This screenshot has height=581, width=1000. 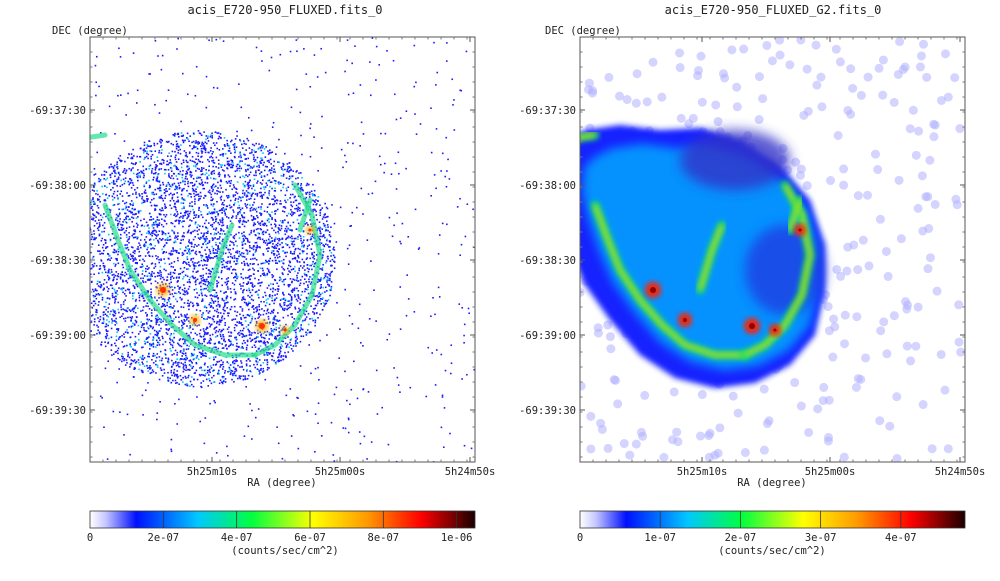 What do you see at coordinates (660, 538) in the screenshot?
I see `colorbar-tick-label: 1e-07` at bounding box center [660, 538].